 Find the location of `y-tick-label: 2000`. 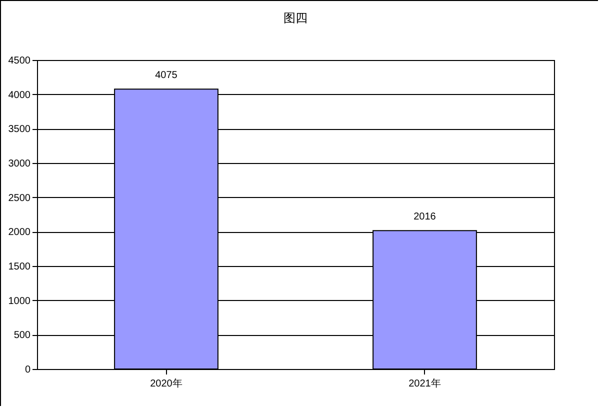

y-tick-label: 2000 is located at coordinates (19, 232).